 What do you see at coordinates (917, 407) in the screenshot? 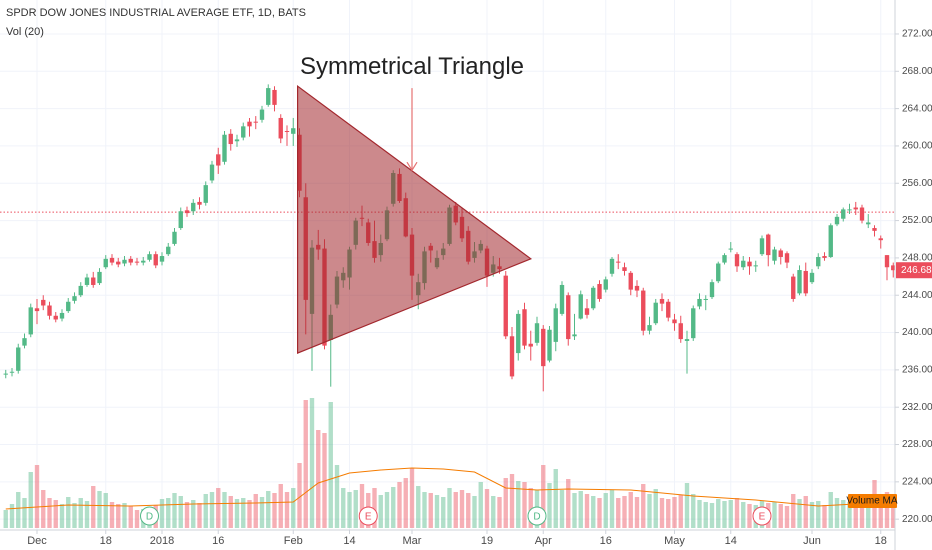
I see `y-tick-label: 232.00` at bounding box center [917, 407].